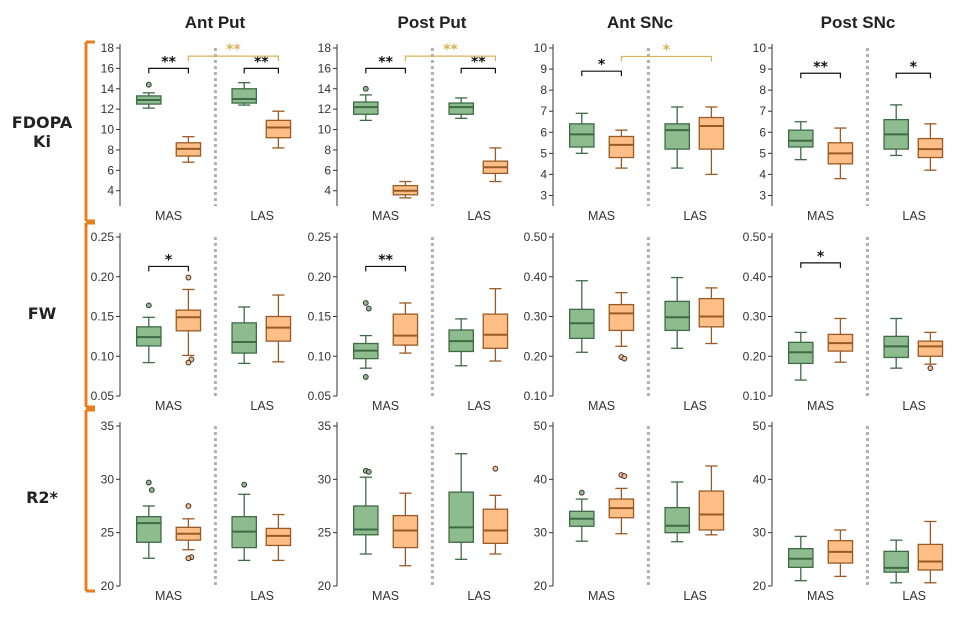  I want to click on panel-8: 20 25 30 35 MAS LAS, so click(196, 511).